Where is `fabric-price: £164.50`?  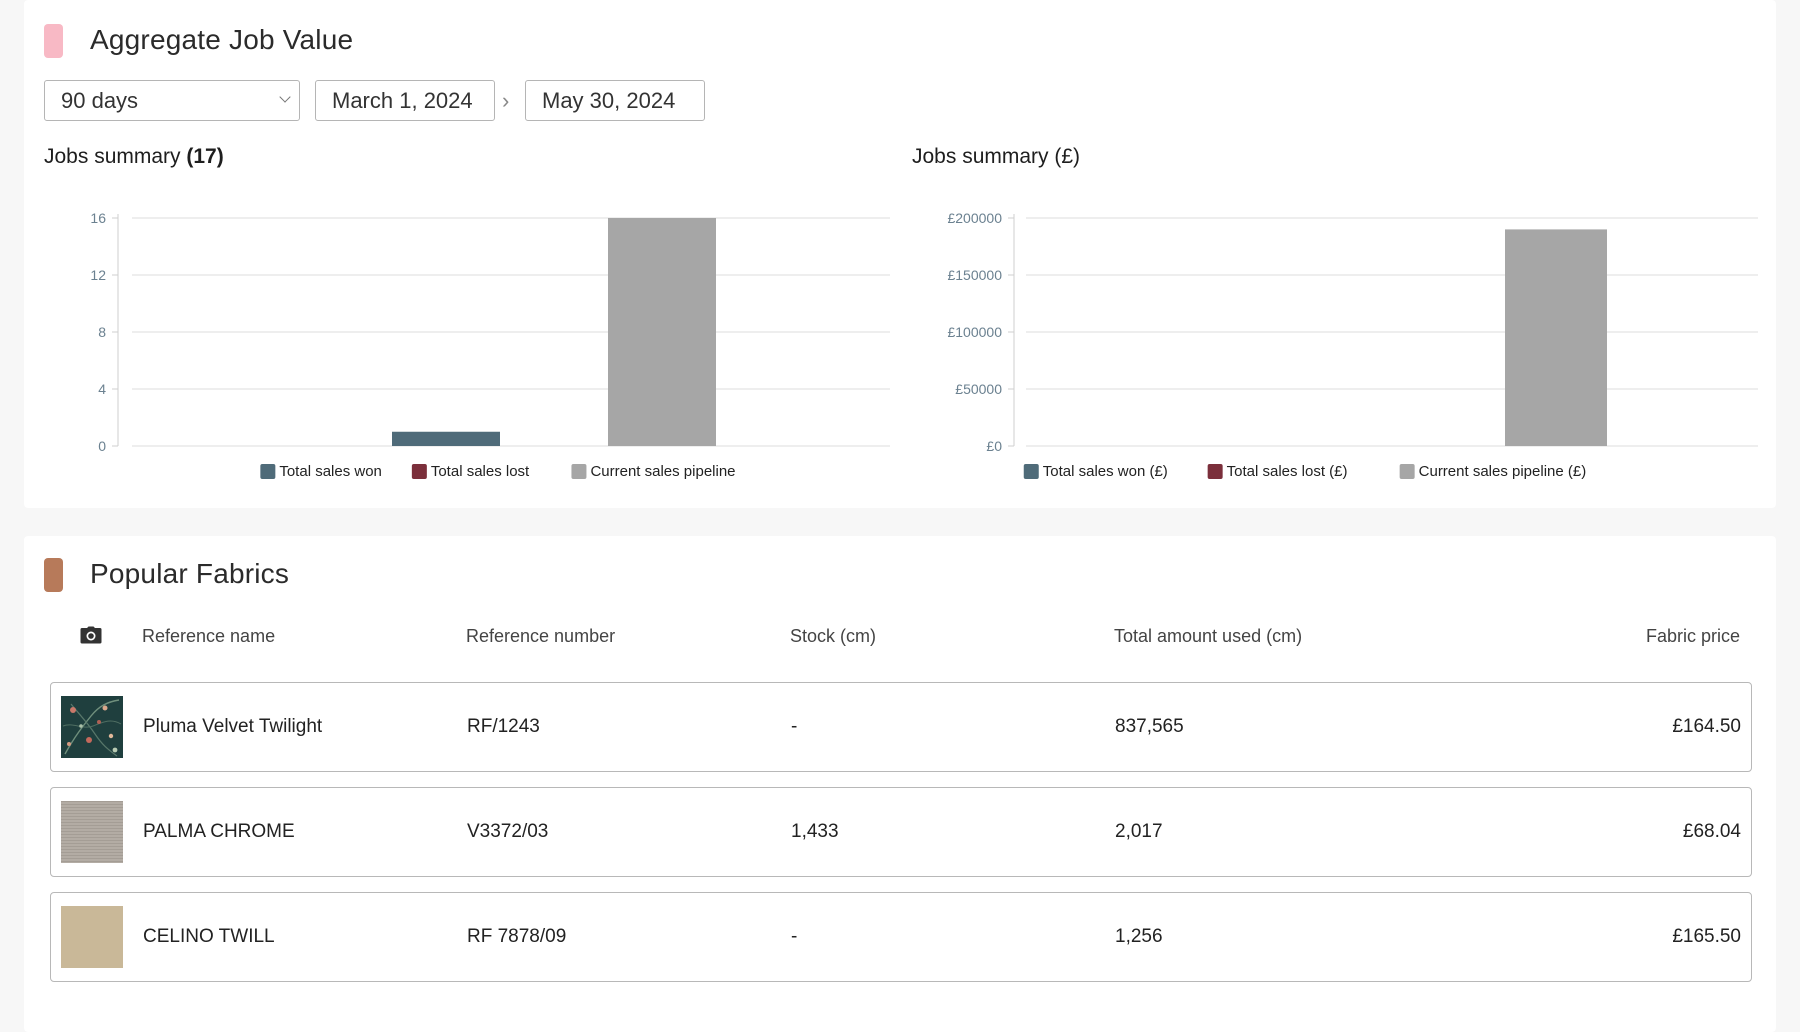 fabric-price: £164.50 is located at coordinates (1706, 726).